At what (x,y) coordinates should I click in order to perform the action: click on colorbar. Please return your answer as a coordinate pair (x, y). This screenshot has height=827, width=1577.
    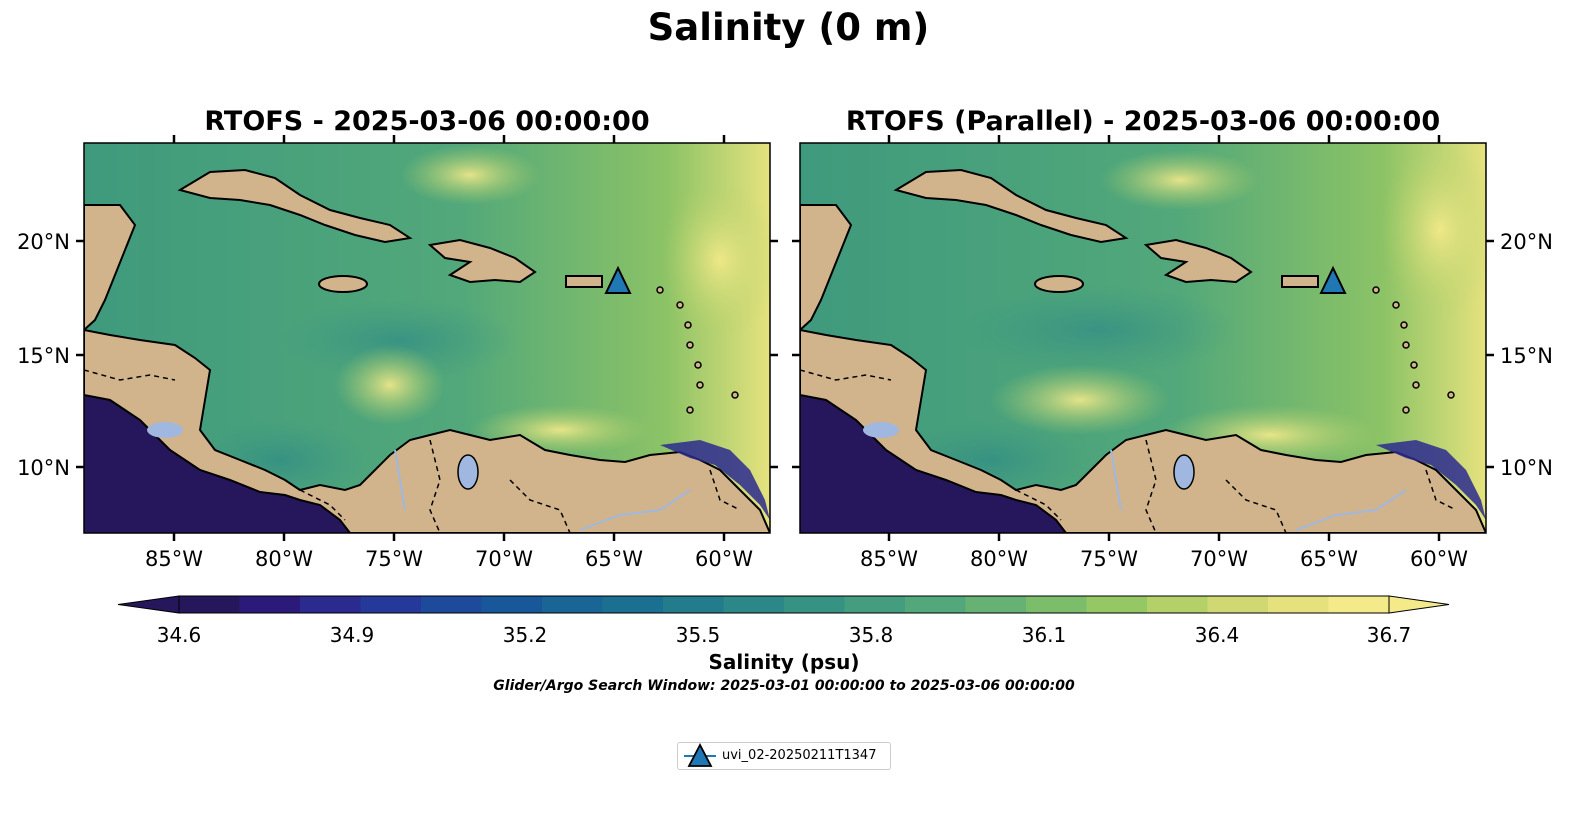
    Looking at the image, I should click on (783, 604).